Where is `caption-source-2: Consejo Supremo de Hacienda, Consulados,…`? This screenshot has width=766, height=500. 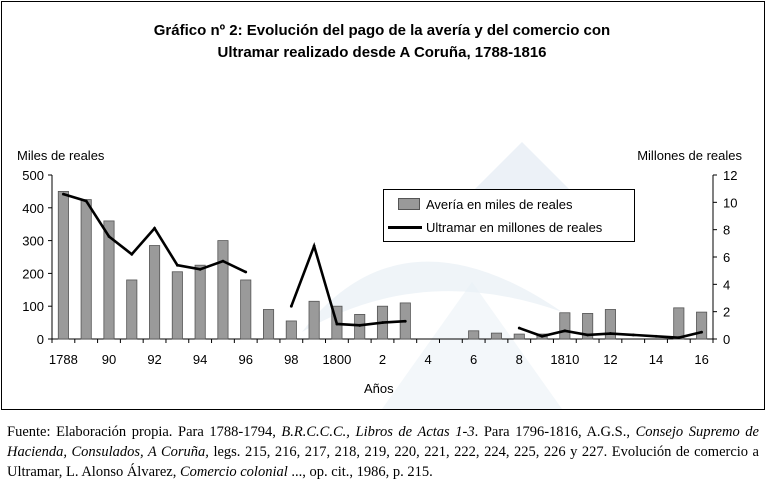 caption-source-2: Consejo Supremo de Hacienda, Consulados,… is located at coordinates (383, 442).